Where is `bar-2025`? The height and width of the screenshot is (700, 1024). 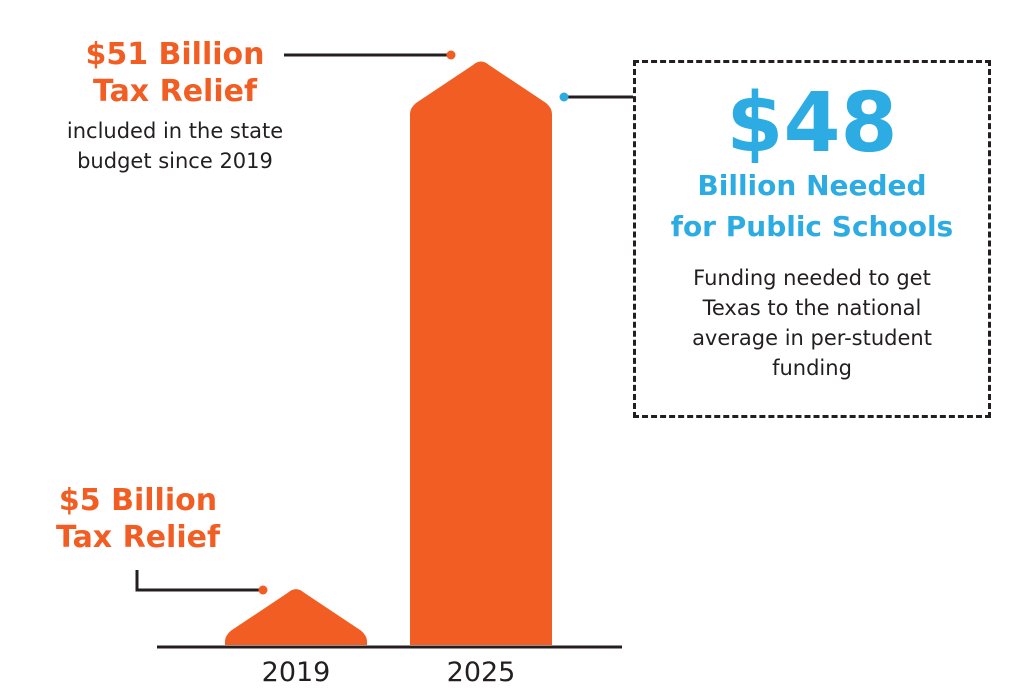 bar-2025 is located at coordinates (481, 353).